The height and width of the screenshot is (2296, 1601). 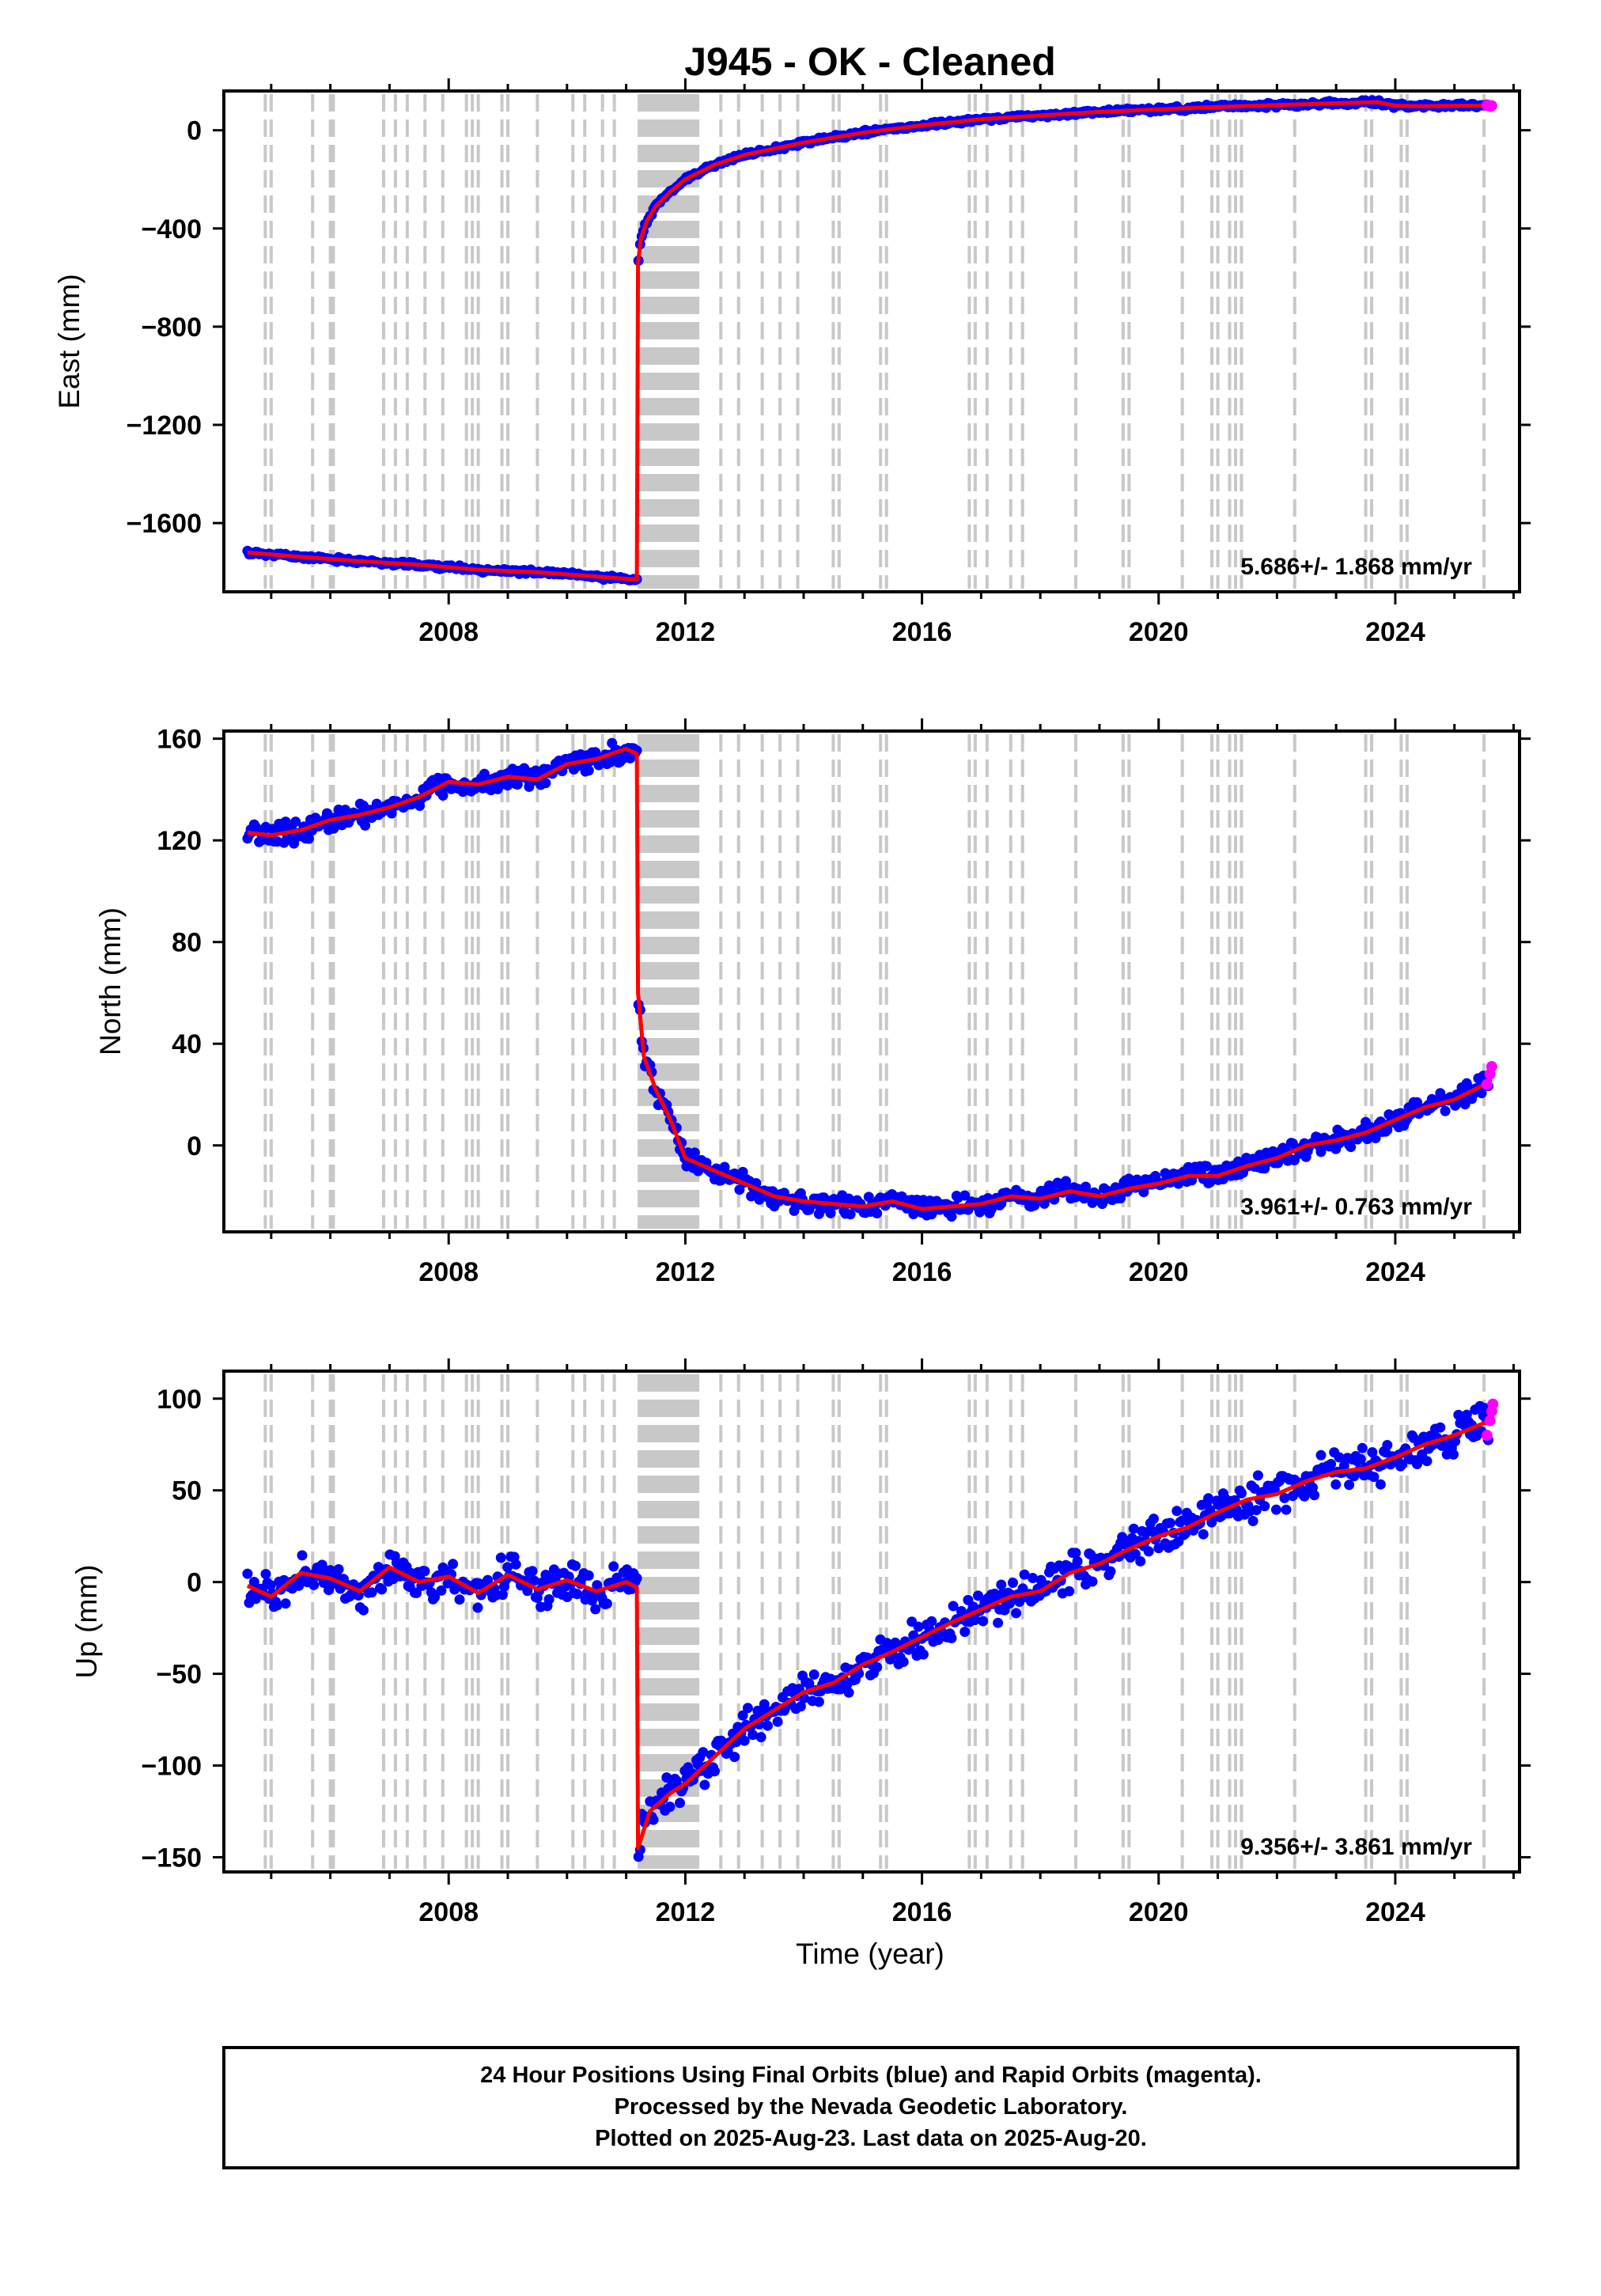 I want to click on north-x-tick-label: 2024, so click(x=1395, y=1272).